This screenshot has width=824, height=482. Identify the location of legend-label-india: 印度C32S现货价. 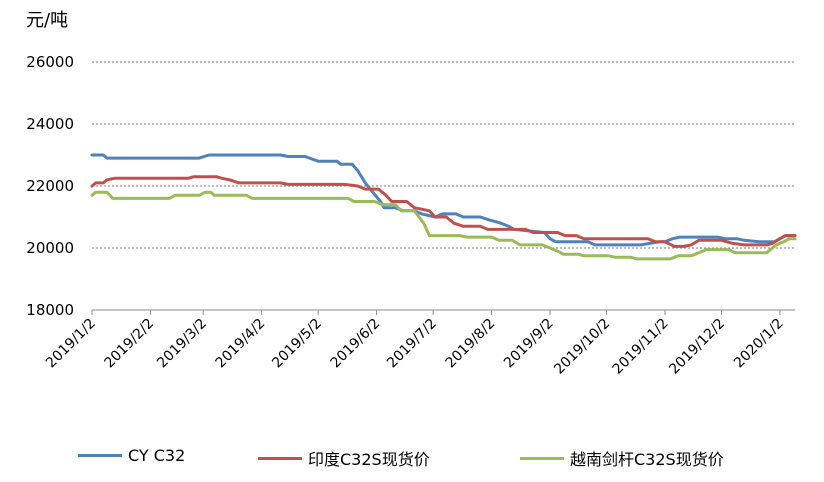
(369, 459).